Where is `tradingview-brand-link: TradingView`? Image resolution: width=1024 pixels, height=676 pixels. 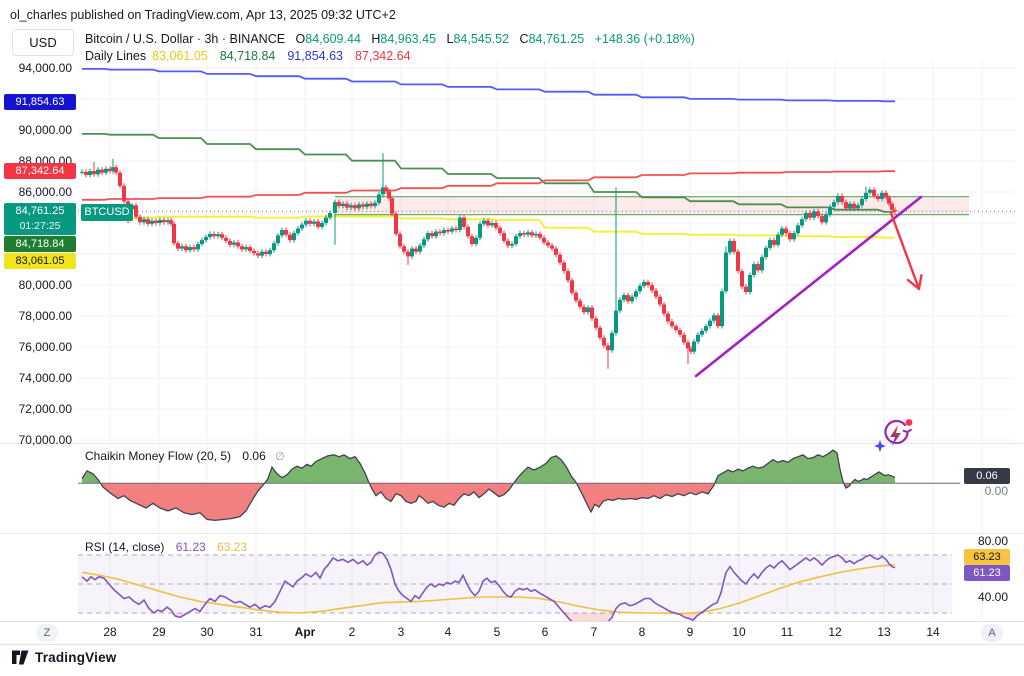 tradingview-brand-link: TradingView is located at coordinates (64, 657).